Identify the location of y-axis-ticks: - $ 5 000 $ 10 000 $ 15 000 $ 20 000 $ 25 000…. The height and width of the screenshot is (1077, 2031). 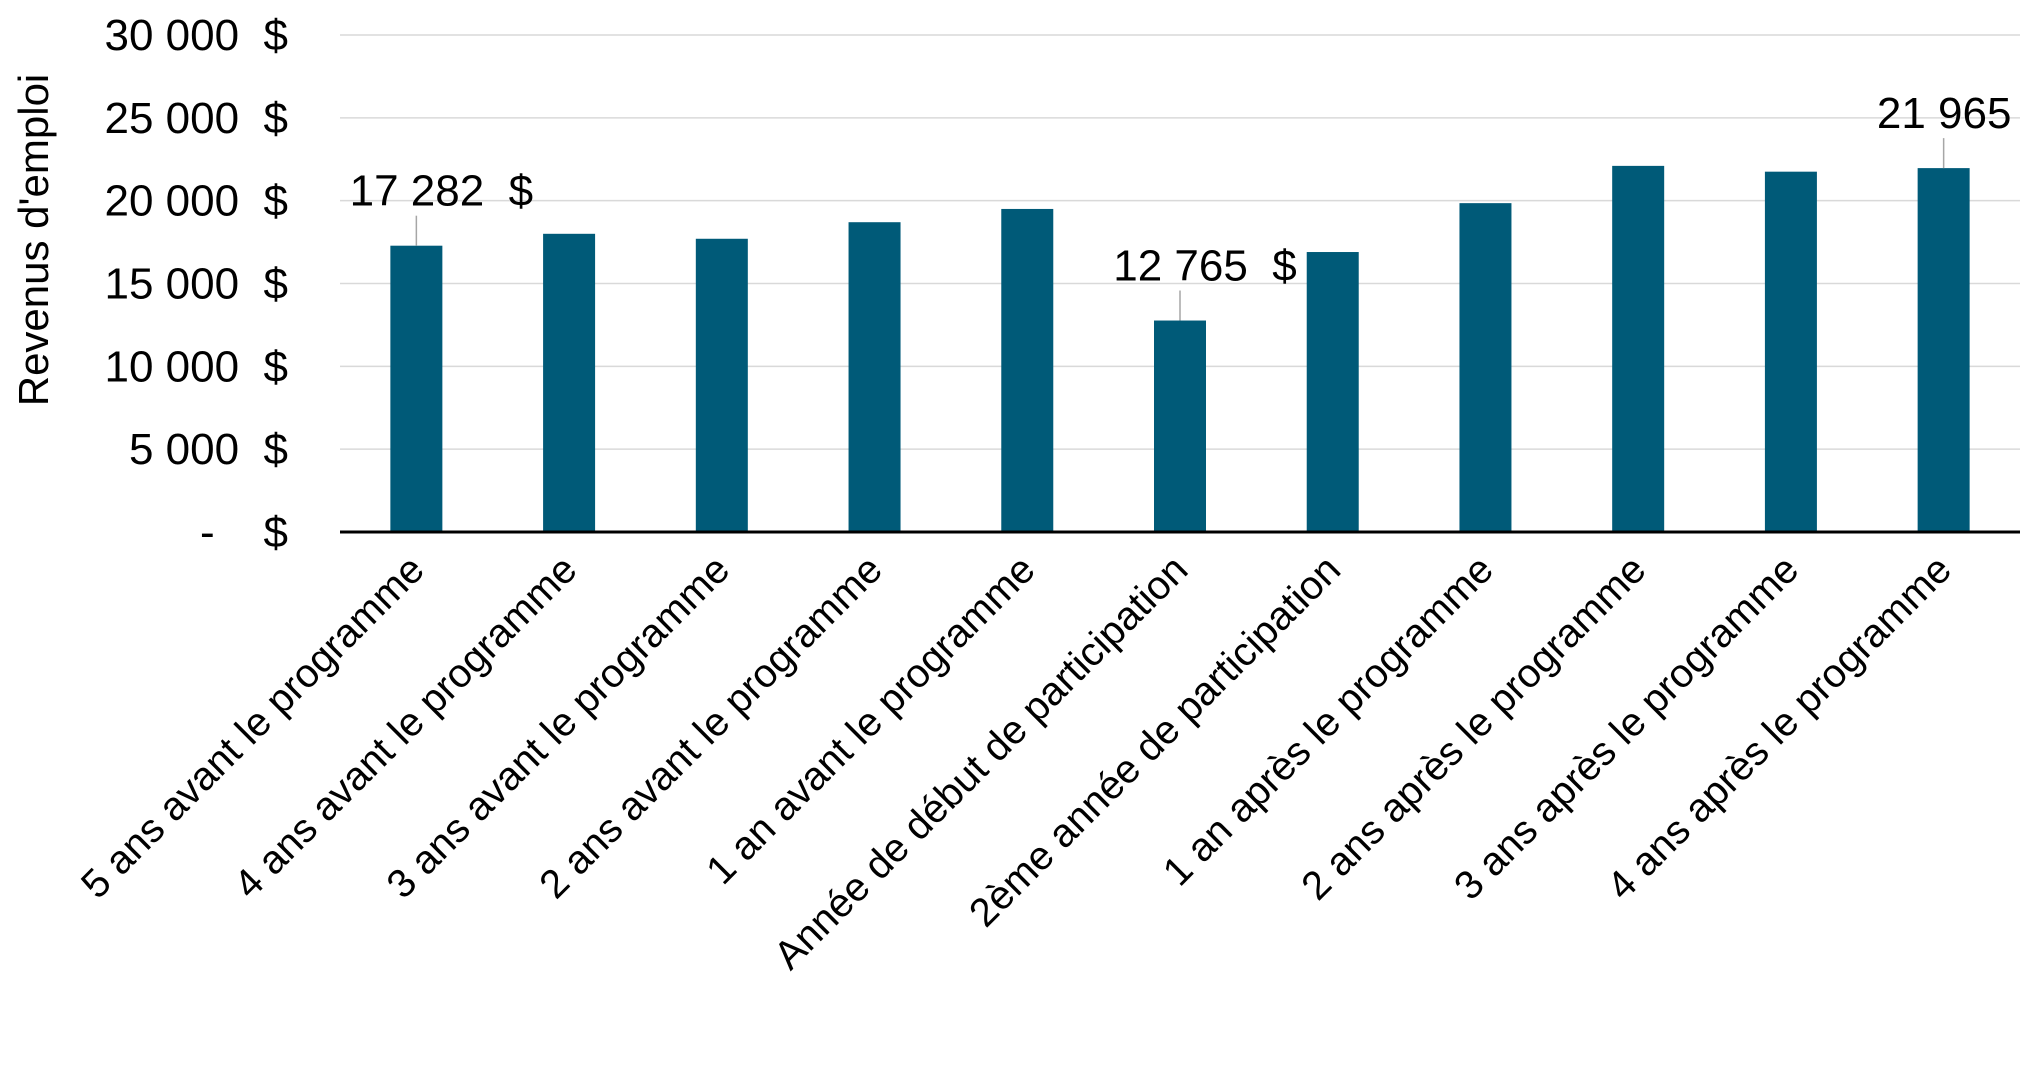
(197, 284).